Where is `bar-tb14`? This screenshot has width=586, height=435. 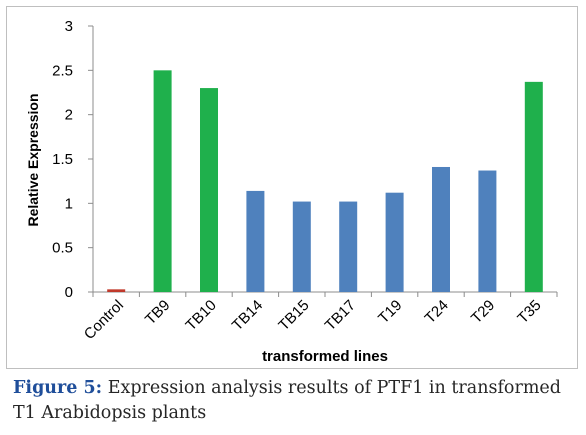 bar-tb14 is located at coordinates (255, 241).